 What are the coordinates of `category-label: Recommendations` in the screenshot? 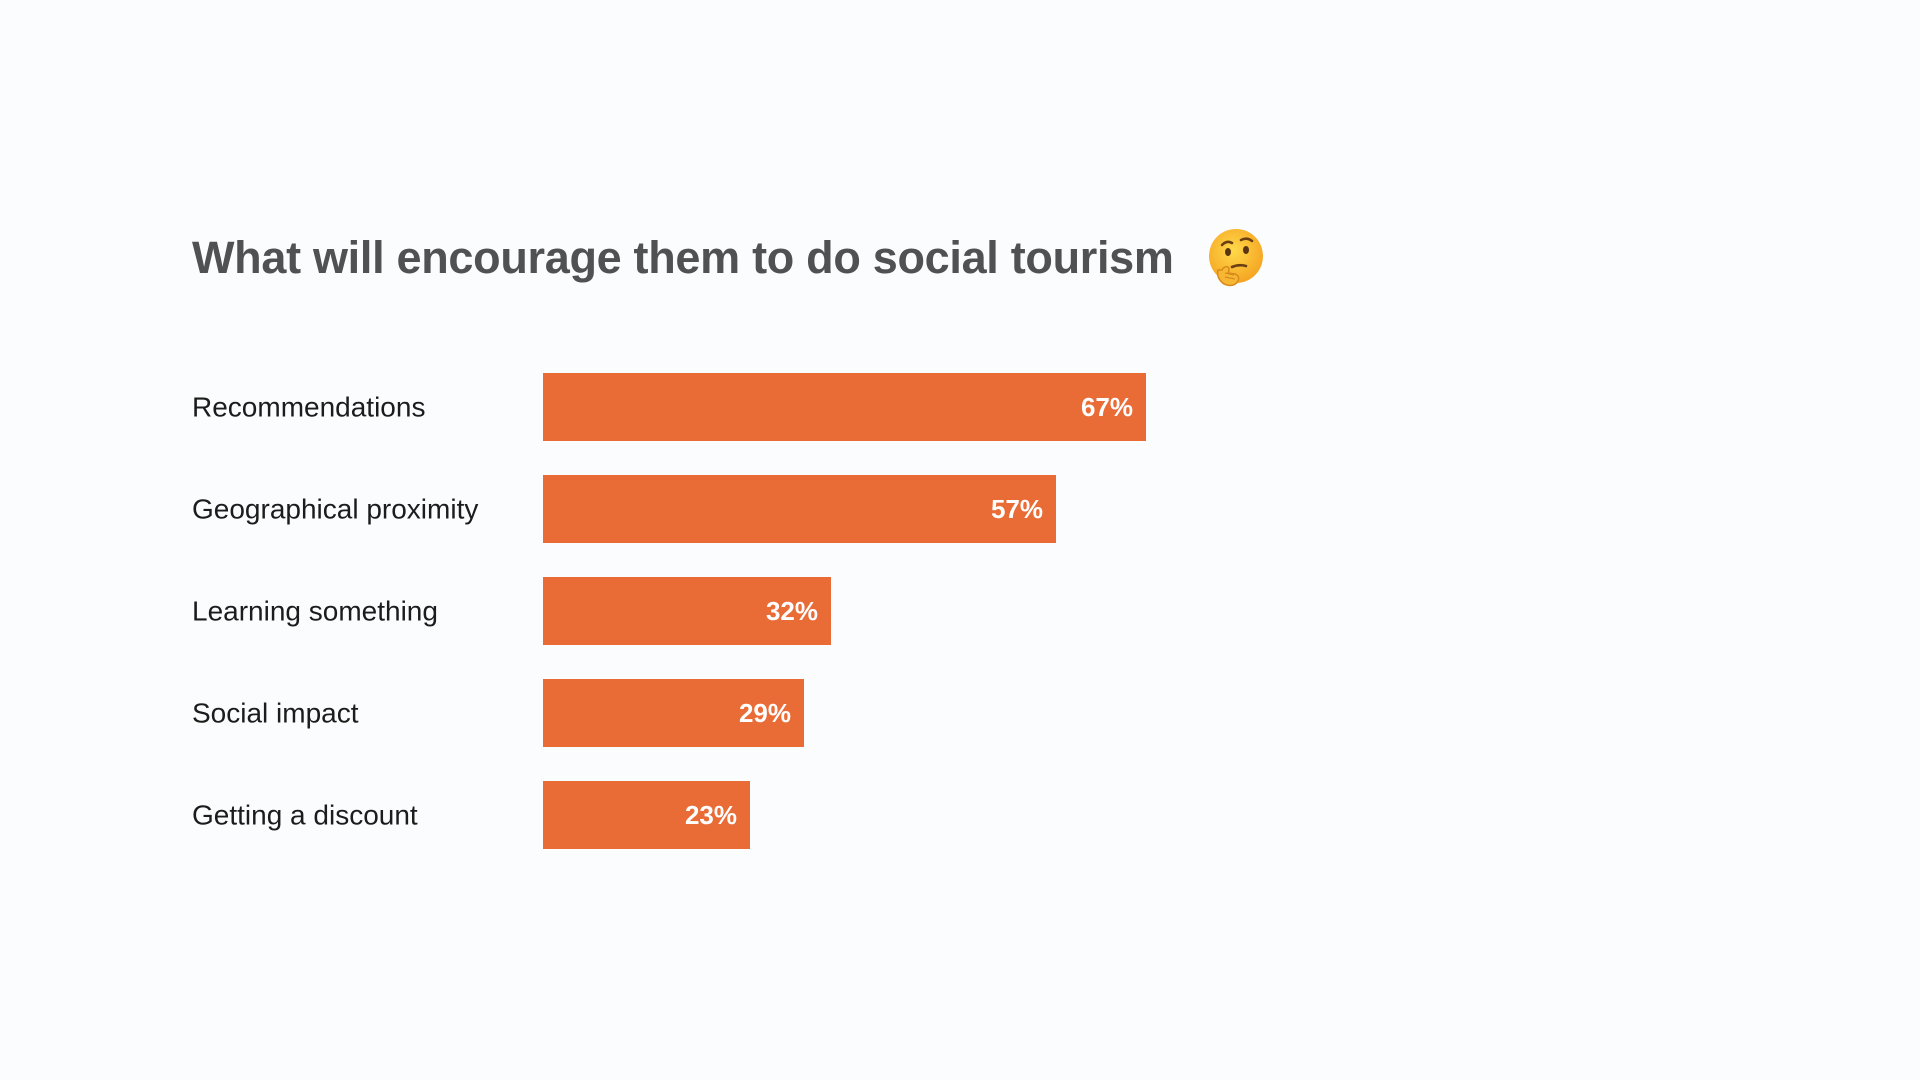 It's located at (308, 407).